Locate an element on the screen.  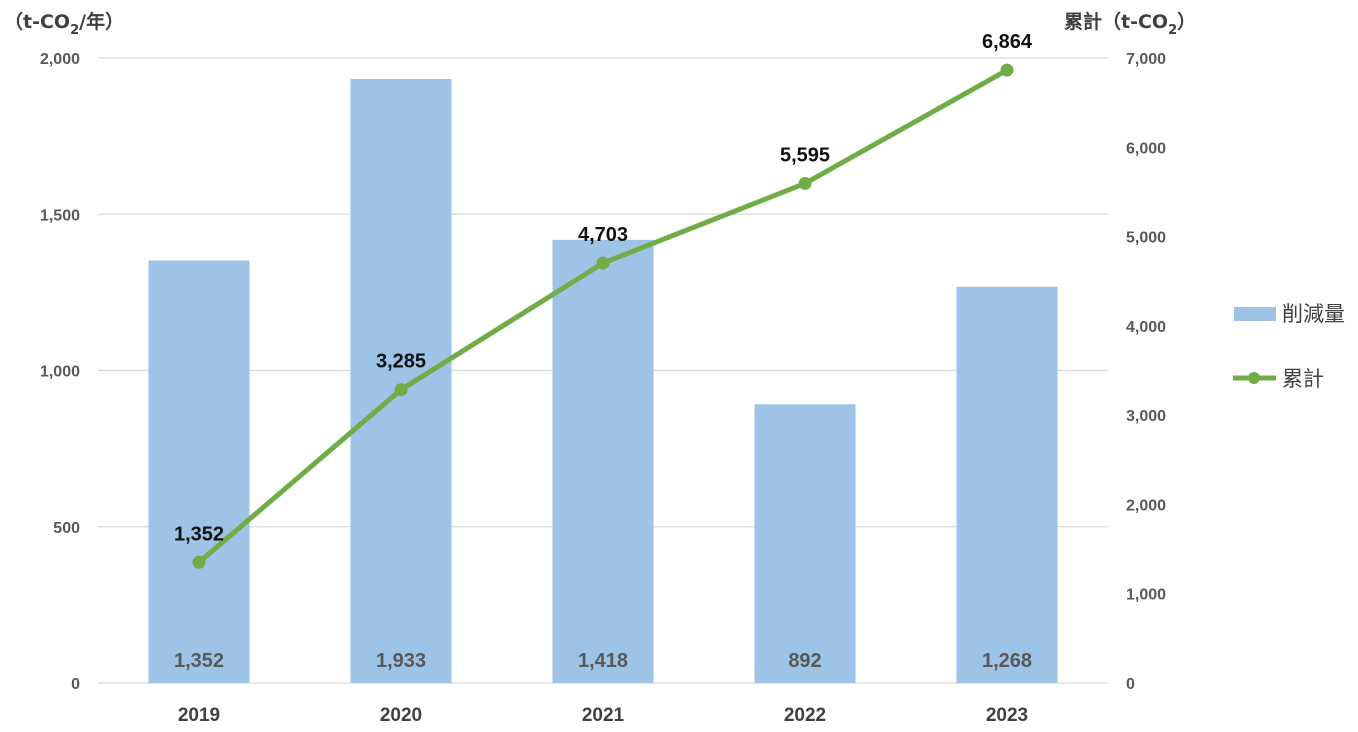
line-value-label: 1,352 is located at coordinates (199, 534).